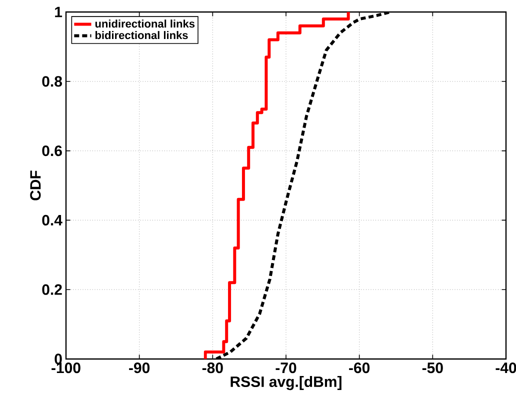 The image size is (516, 407). I want to click on x-tick-label: -80, so click(212, 368).